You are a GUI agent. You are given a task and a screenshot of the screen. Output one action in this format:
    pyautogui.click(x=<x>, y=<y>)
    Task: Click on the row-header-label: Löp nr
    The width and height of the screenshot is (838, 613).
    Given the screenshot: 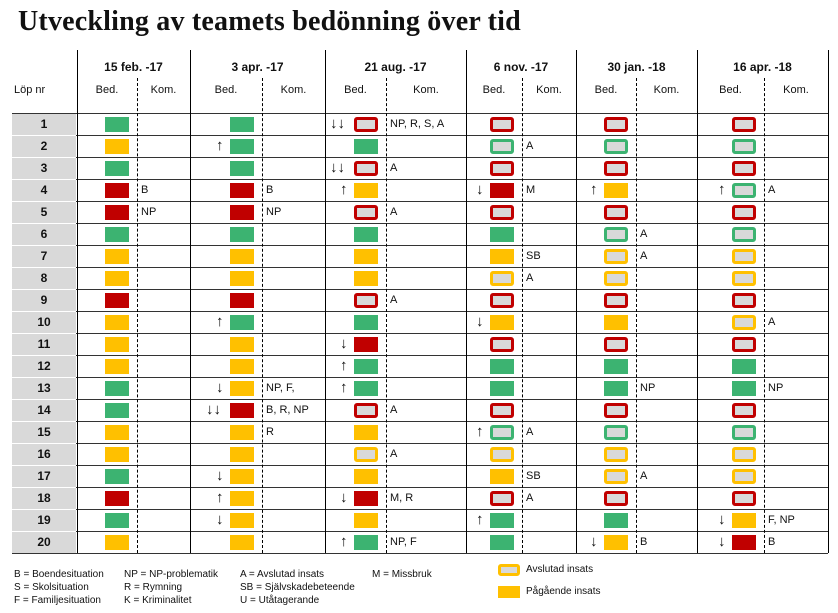 What is the action you would take?
    pyautogui.click(x=30, y=90)
    